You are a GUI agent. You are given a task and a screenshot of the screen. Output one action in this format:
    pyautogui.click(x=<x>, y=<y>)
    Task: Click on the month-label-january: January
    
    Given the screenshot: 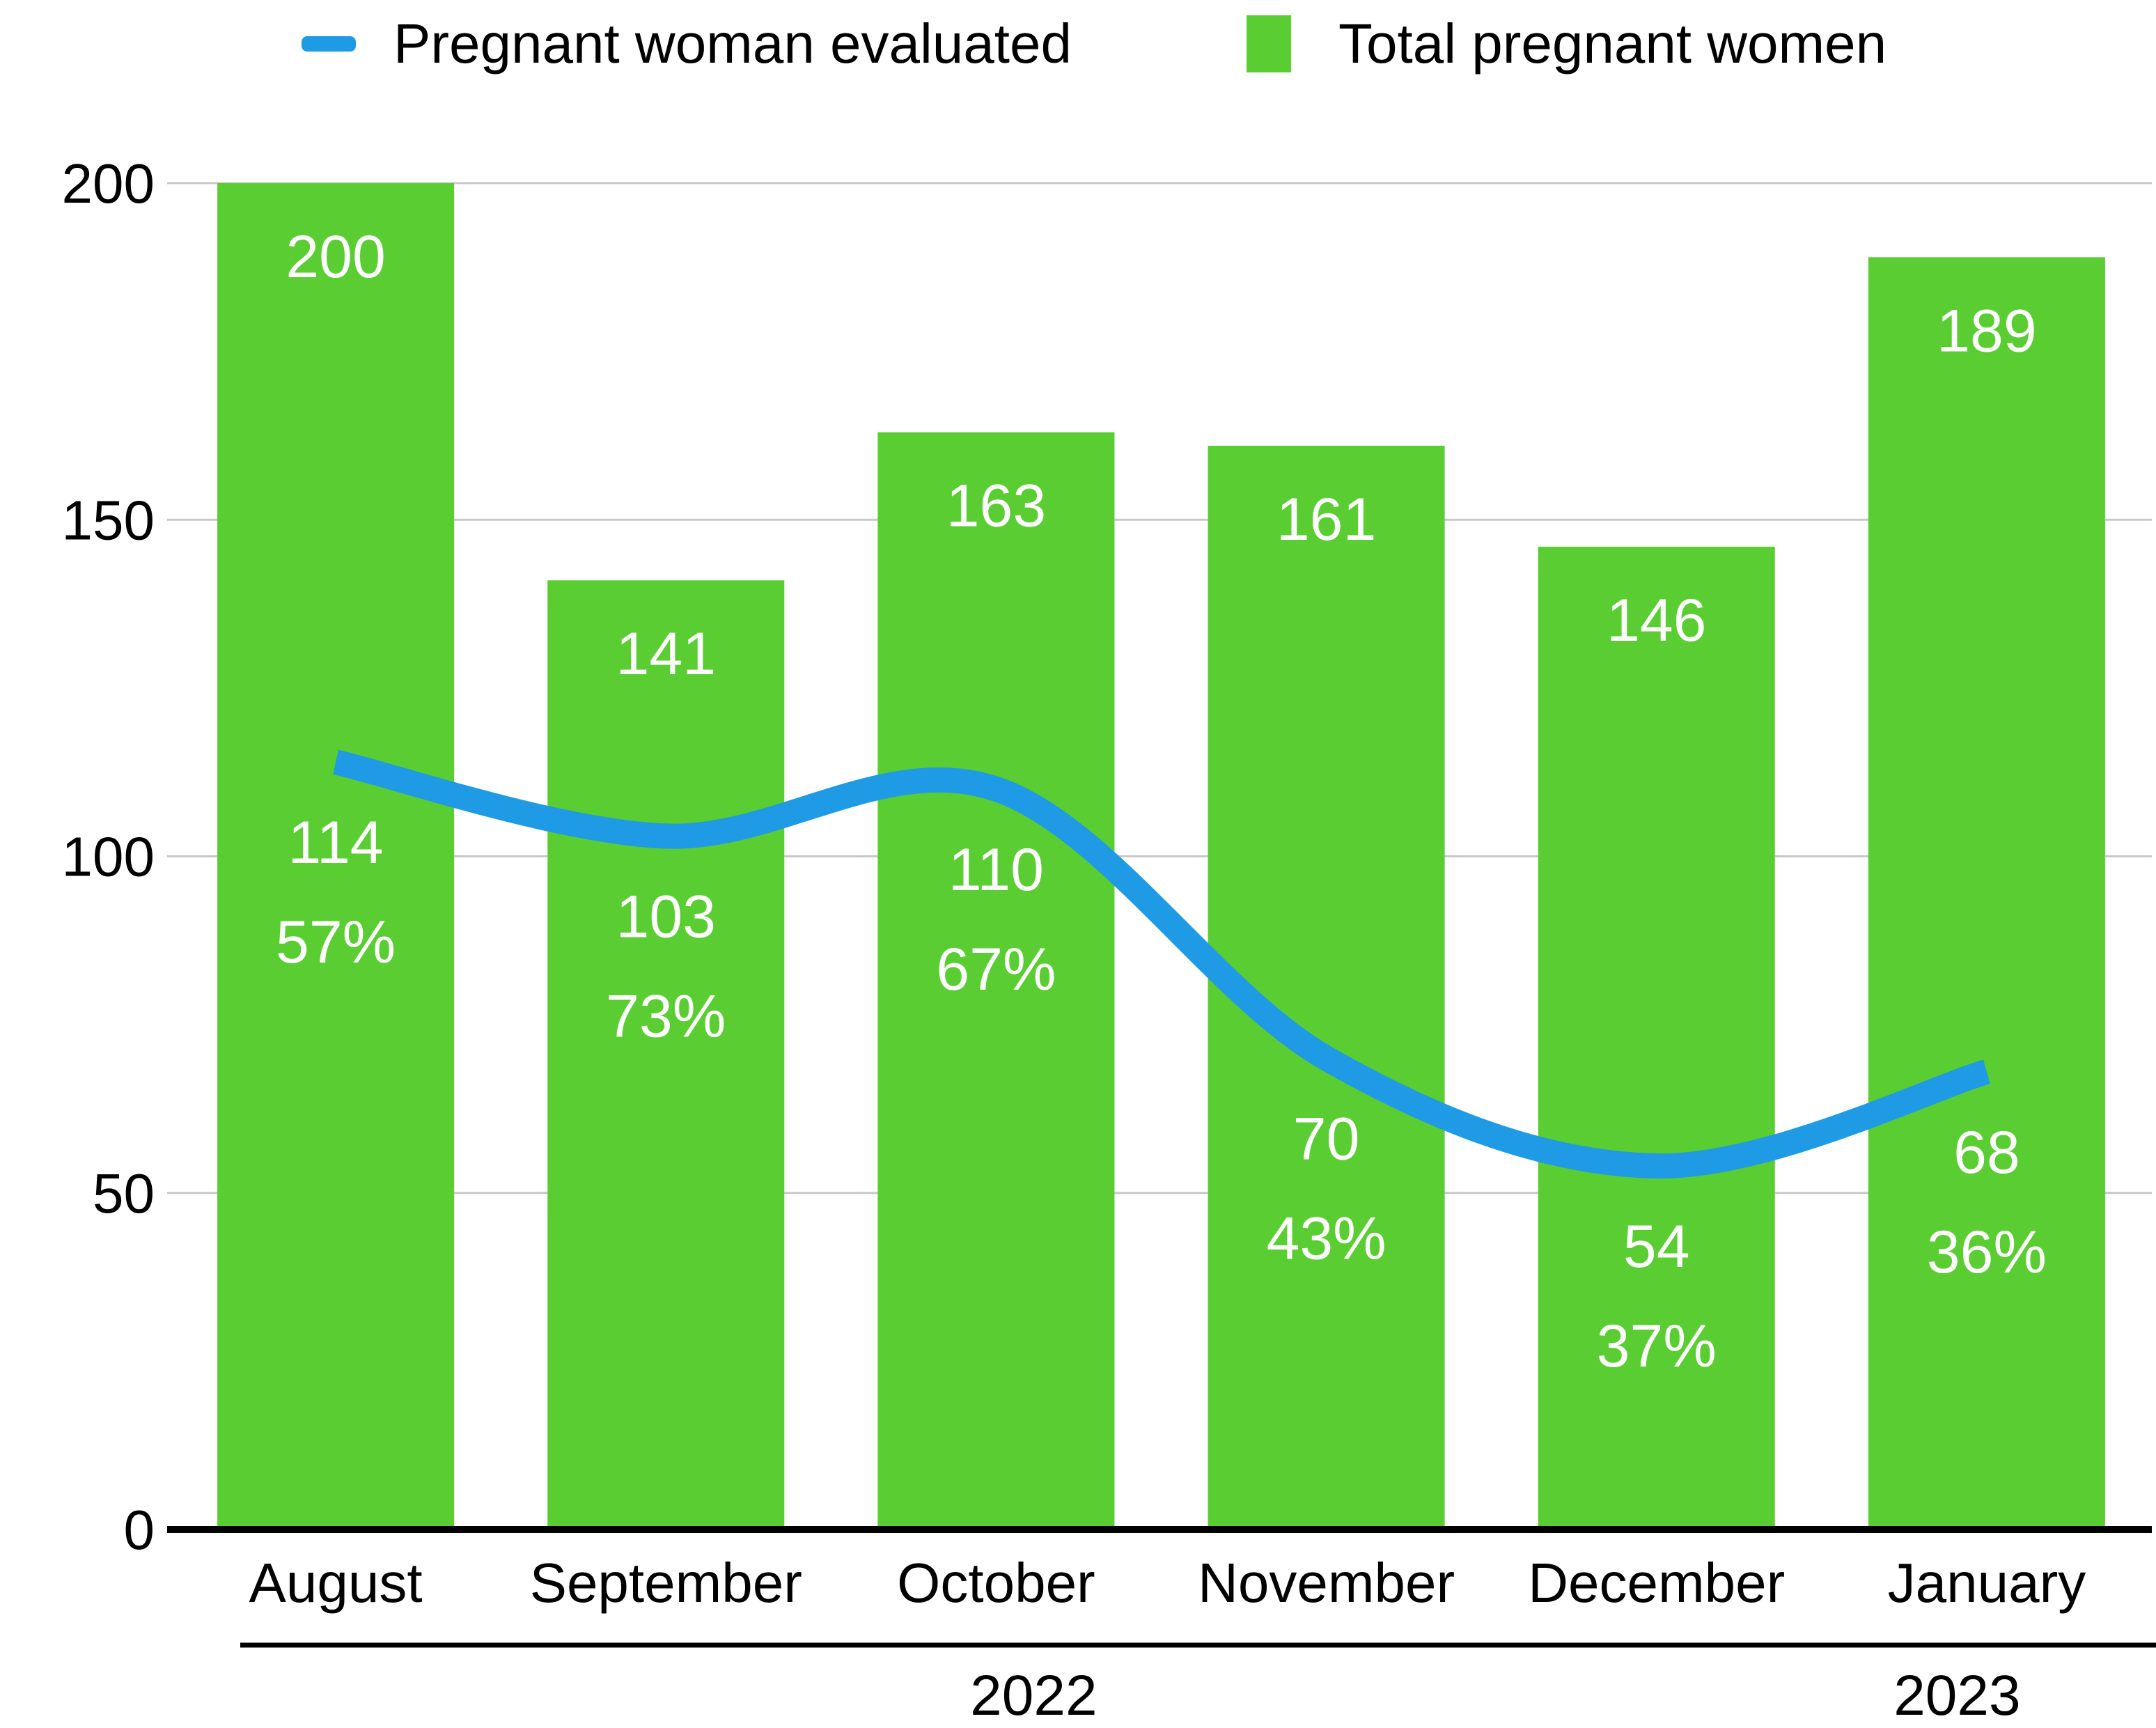 What is the action you would take?
    pyautogui.click(x=1987, y=1583)
    